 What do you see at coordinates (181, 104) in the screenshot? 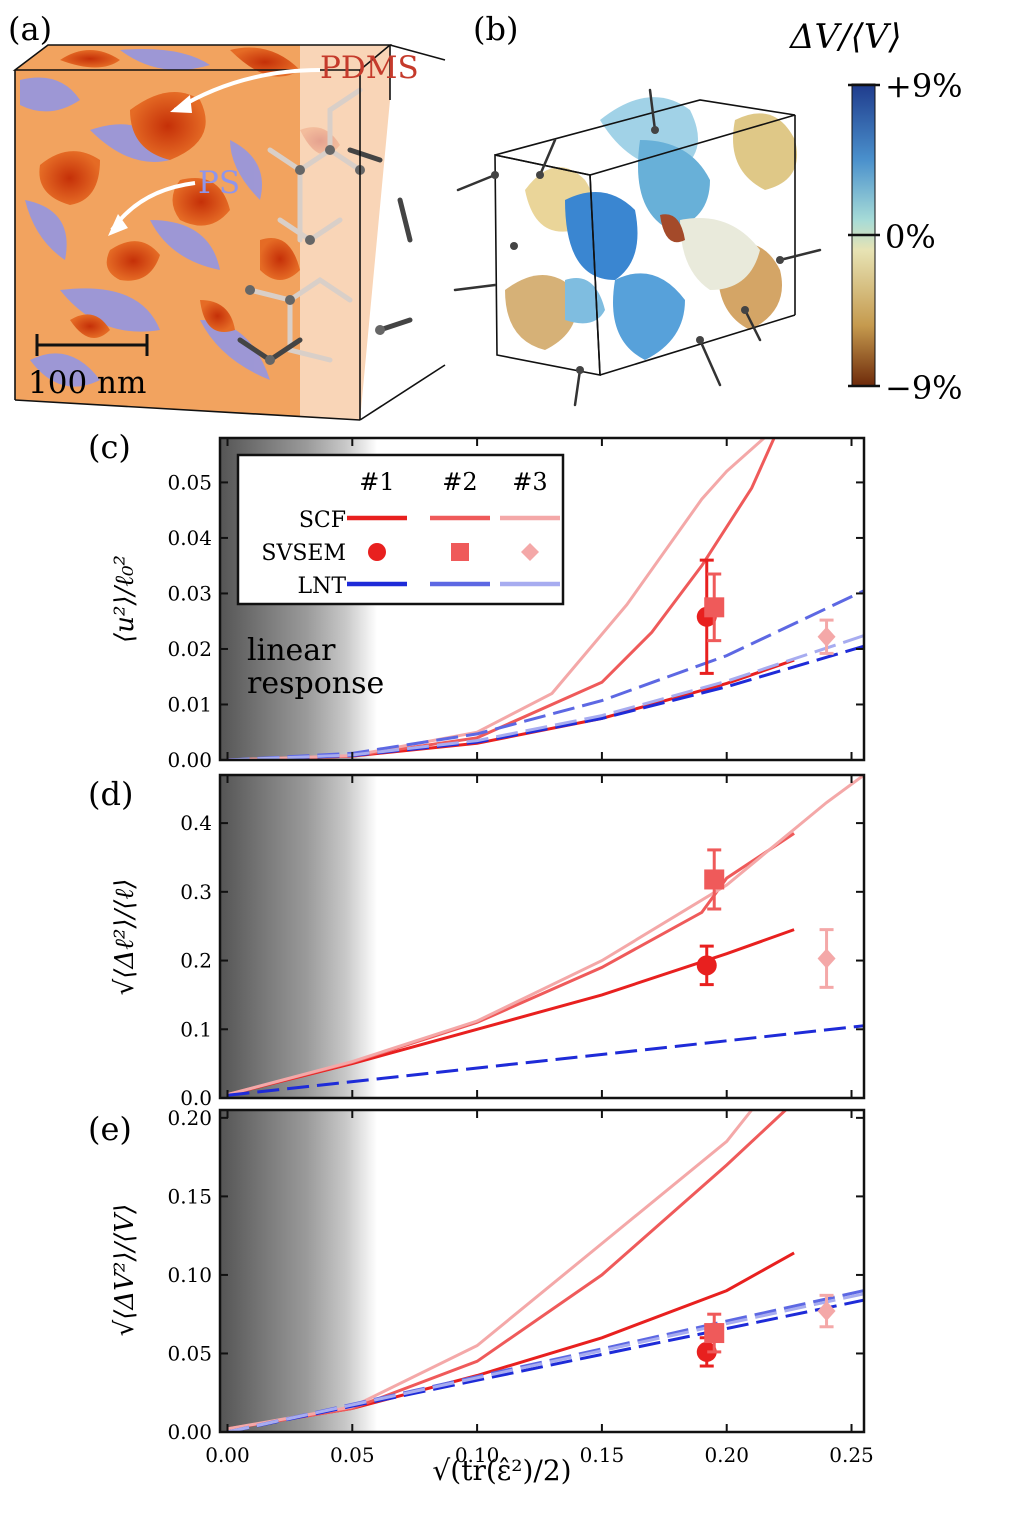
I see `pdms-arrowhead` at bounding box center [181, 104].